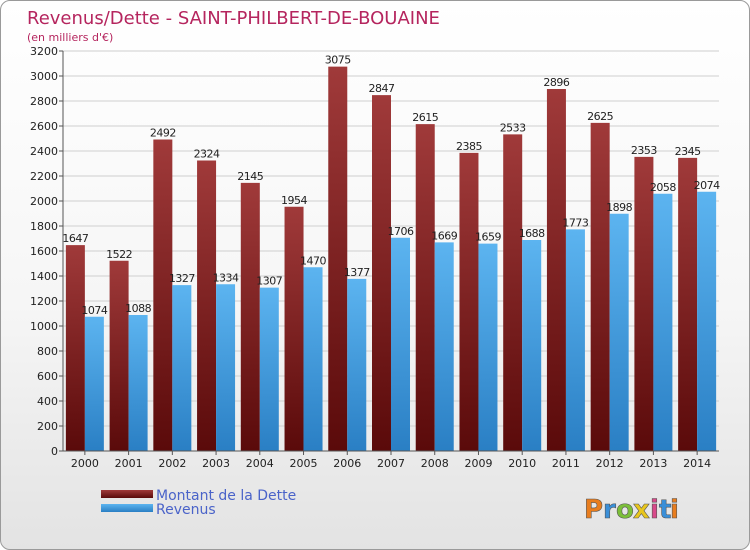 Image resolution: width=750 pixels, height=550 pixels. I want to click on logo-letter: P, so click(593, 510).